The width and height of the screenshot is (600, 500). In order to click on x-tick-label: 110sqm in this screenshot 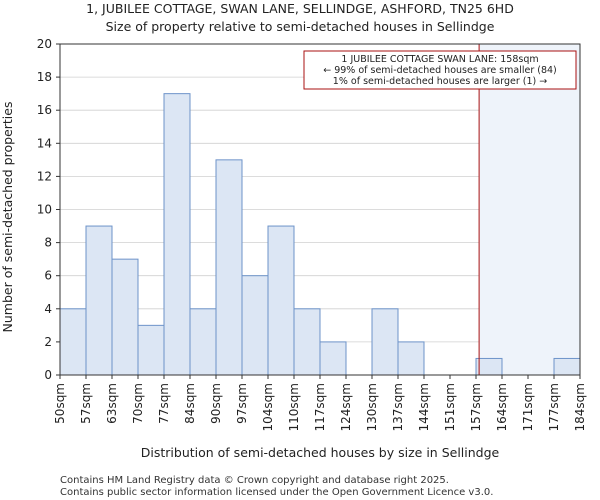, I will do `click(294, 407)`.